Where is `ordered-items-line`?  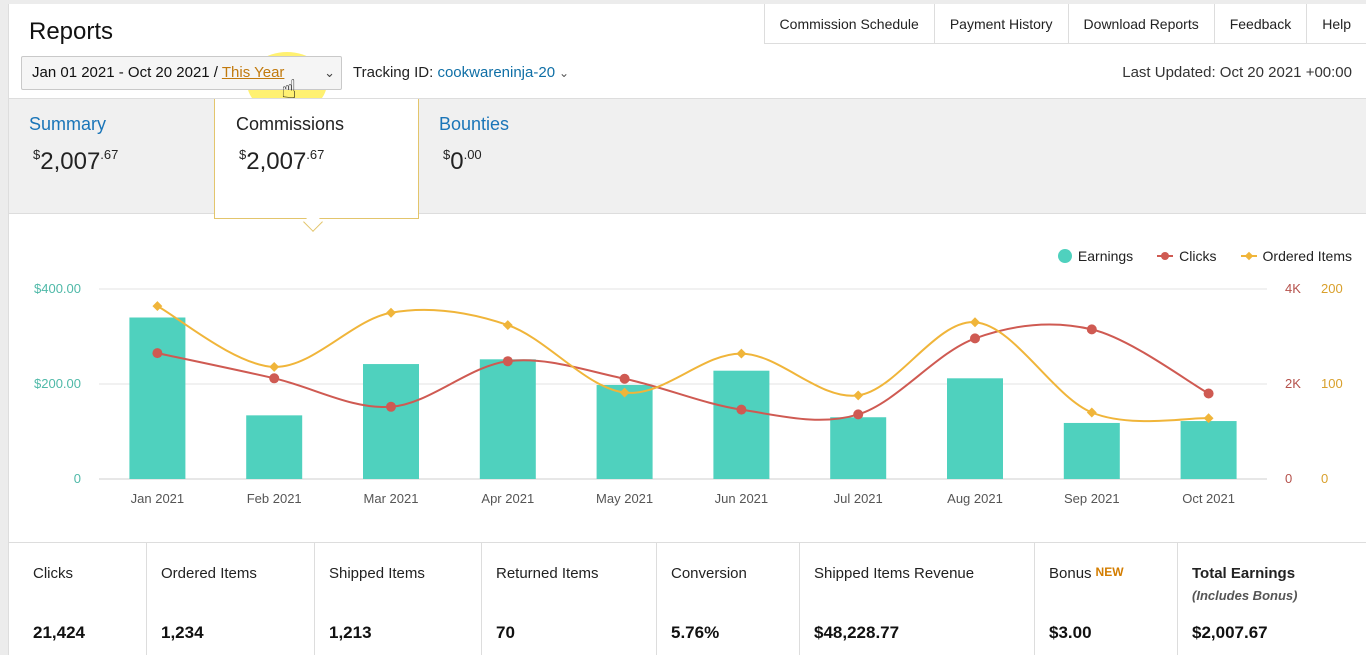
ordered-items-line is located at coordinates (682, 364).